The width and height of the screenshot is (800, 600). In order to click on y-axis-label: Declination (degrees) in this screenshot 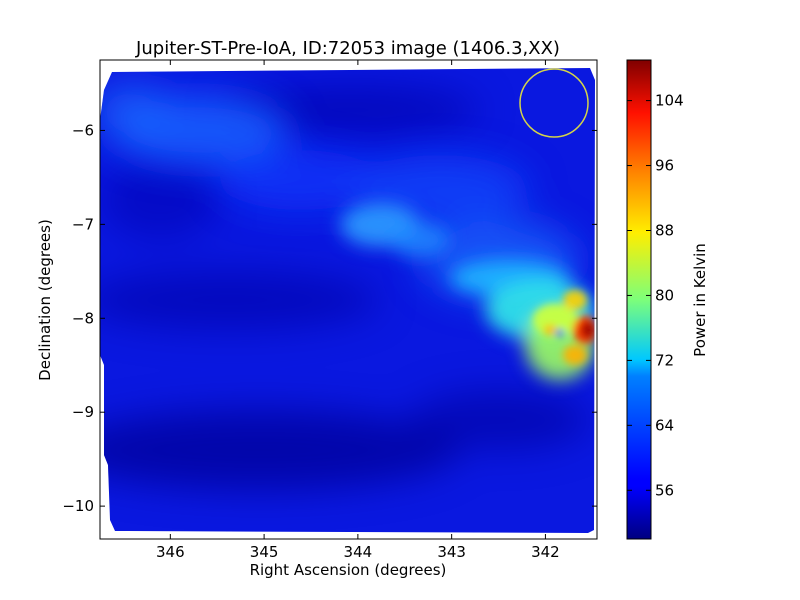, I will do `click(45, 300)`.